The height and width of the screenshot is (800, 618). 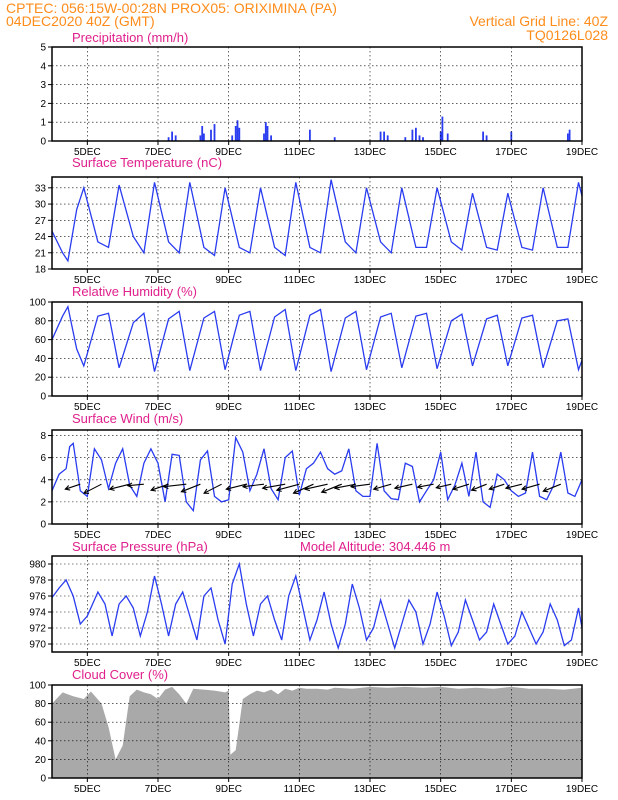 What do you see at coordinates (43, 104) in the screenshot?
I see `precip-ytick-label: 2` at bounding box center [43, 104].